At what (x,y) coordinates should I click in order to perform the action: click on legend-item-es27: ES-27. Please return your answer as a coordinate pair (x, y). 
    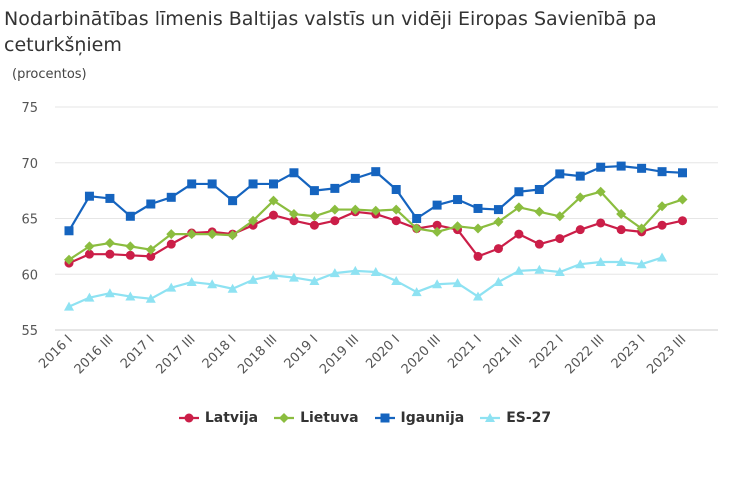
    Looking at the image, I should click on (515, 418).